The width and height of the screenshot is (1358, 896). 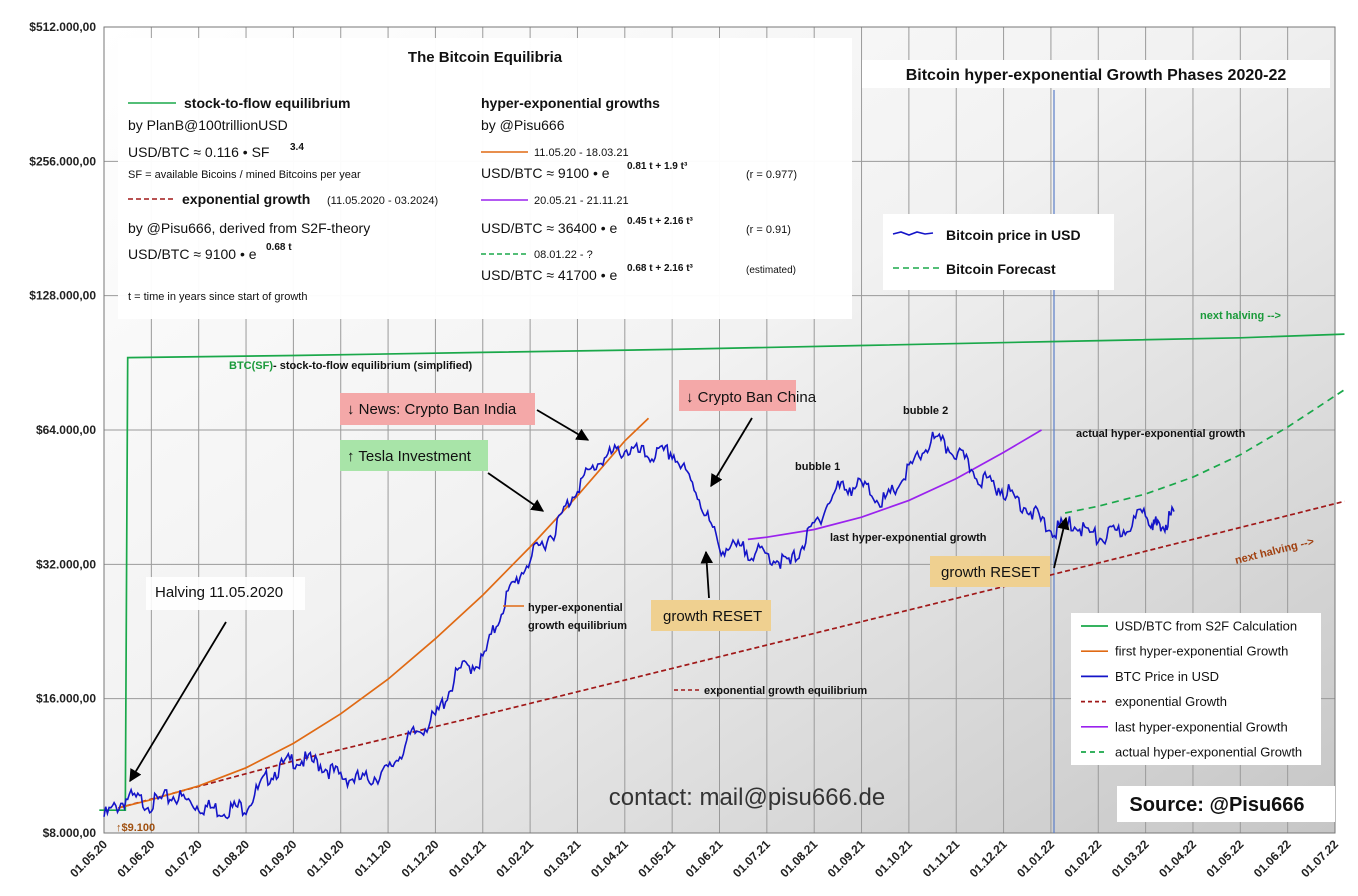 I want to click on x-tick-label: 01.07.22, so click(x=1319, y=858).